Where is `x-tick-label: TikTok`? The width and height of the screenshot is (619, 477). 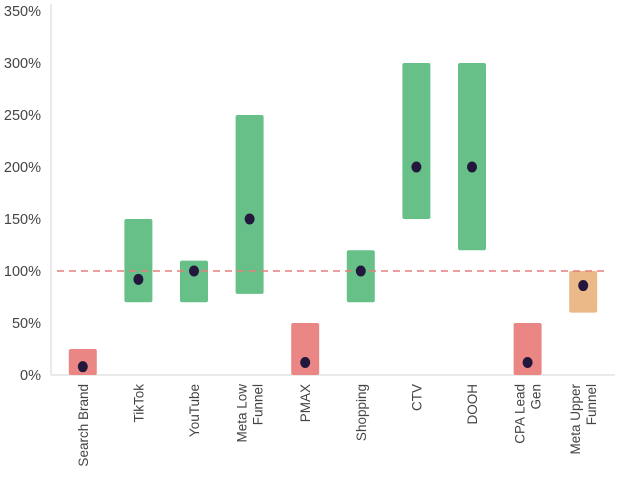
x-tick-label: TikTok is located at coordinates (138, 403).